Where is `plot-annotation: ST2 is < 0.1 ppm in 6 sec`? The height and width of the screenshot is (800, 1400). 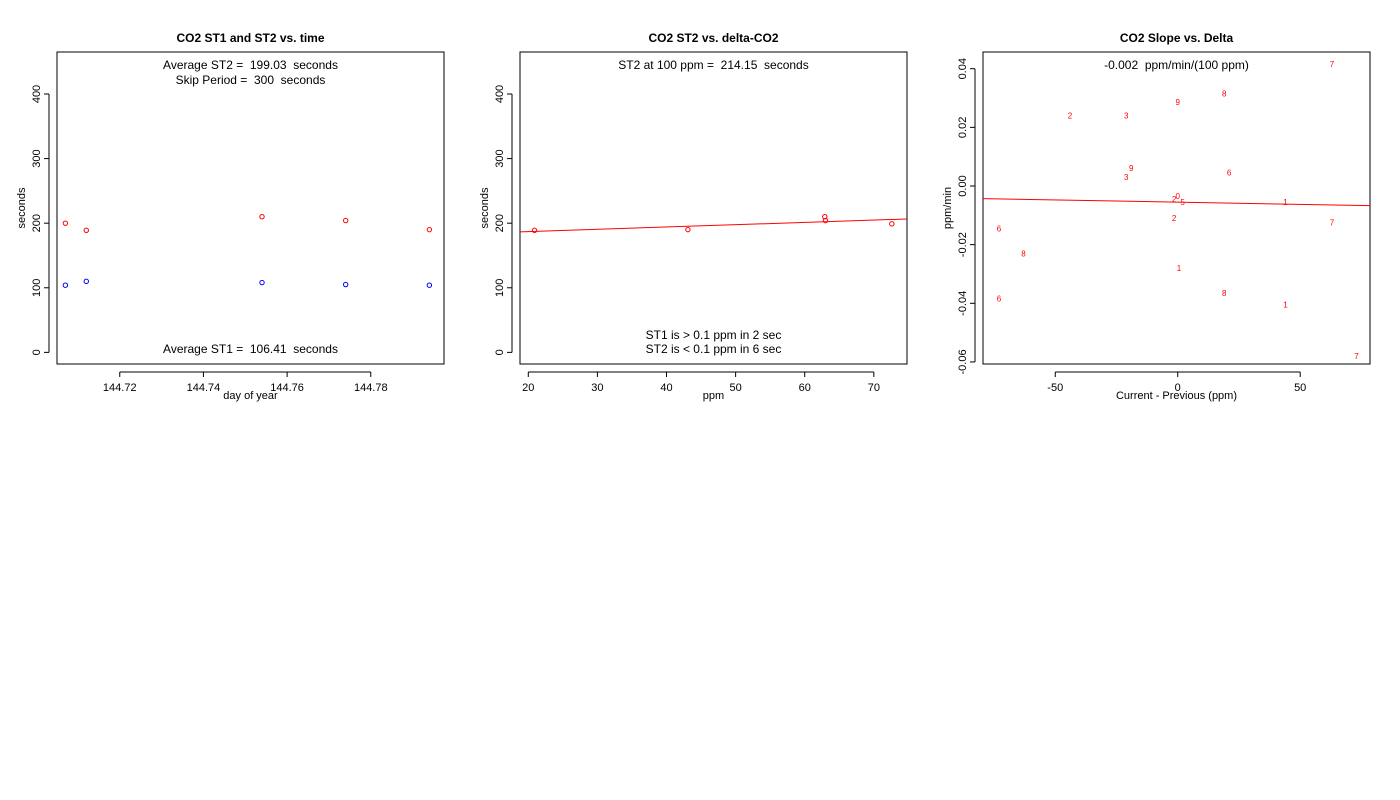
plot-annotation: ST2 is < 0.1 ppm in 6 sec is located at coordinates (714, 349).